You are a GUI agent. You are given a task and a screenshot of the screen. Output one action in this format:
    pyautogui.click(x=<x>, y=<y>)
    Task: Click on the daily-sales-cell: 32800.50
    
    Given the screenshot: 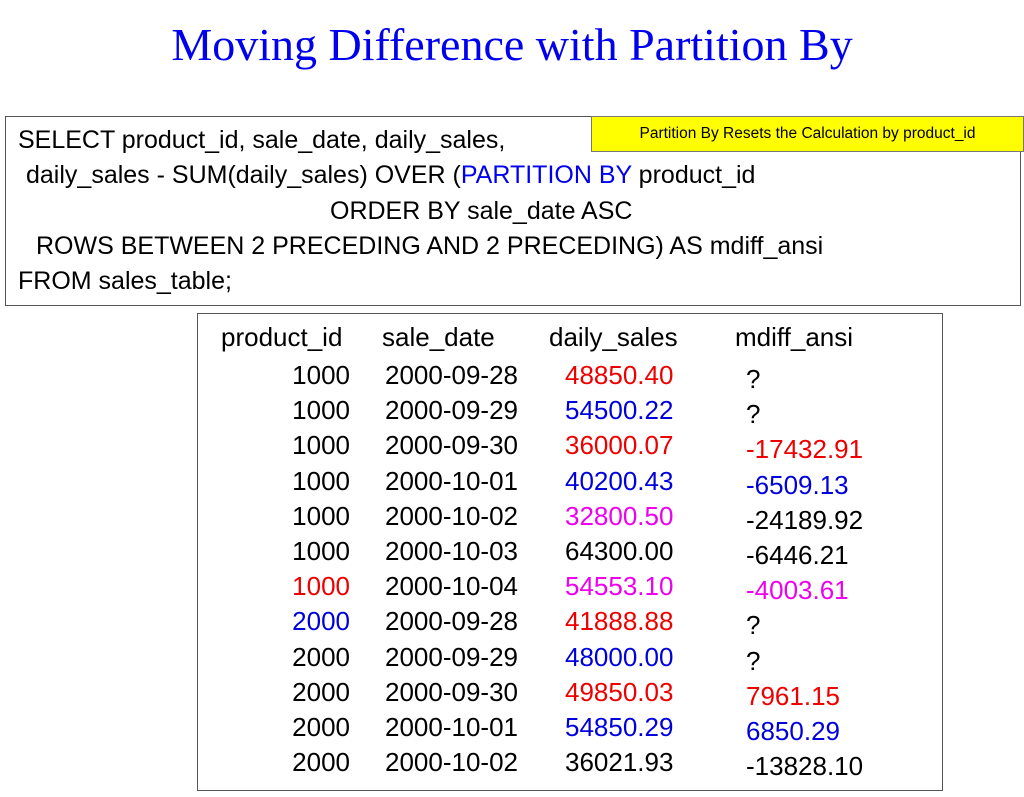 What is the action you would take?
    pyautogui.click(x=619, y=515)
    